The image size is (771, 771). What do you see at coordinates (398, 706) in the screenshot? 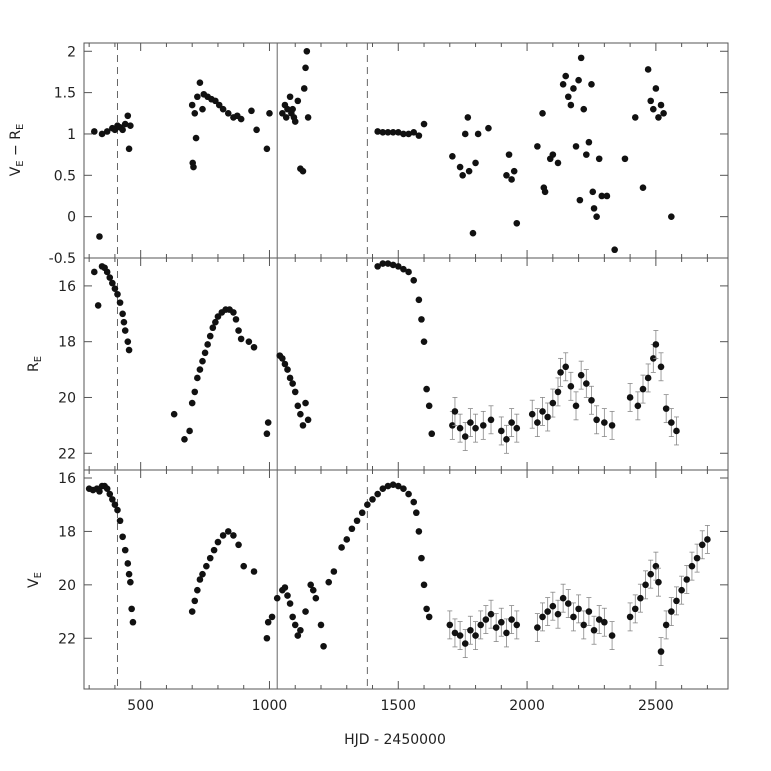
I see `x-tick-label: 1500` at bounding box center [398, 706].